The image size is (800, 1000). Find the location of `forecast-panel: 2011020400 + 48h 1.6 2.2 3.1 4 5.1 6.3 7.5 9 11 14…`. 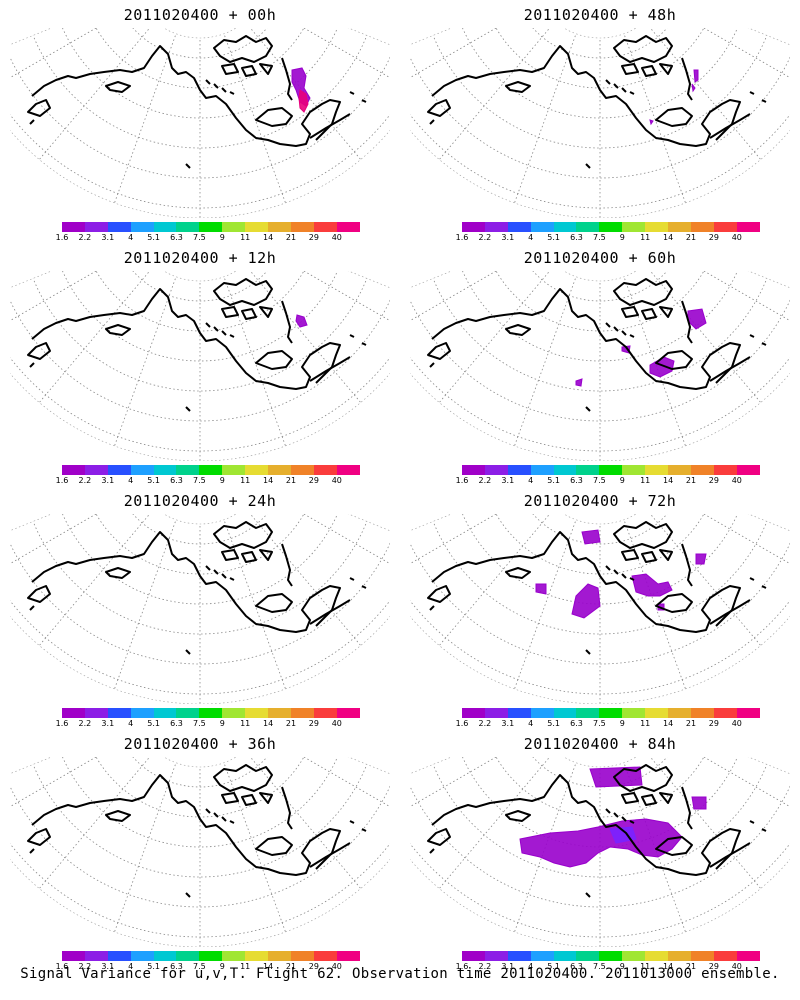

forecast-panel: 2011020400 + 48h 1.6 2.2 3.1 4 5.1 6.3 7.5 9 11 14… is located at coordinates (600, 121).